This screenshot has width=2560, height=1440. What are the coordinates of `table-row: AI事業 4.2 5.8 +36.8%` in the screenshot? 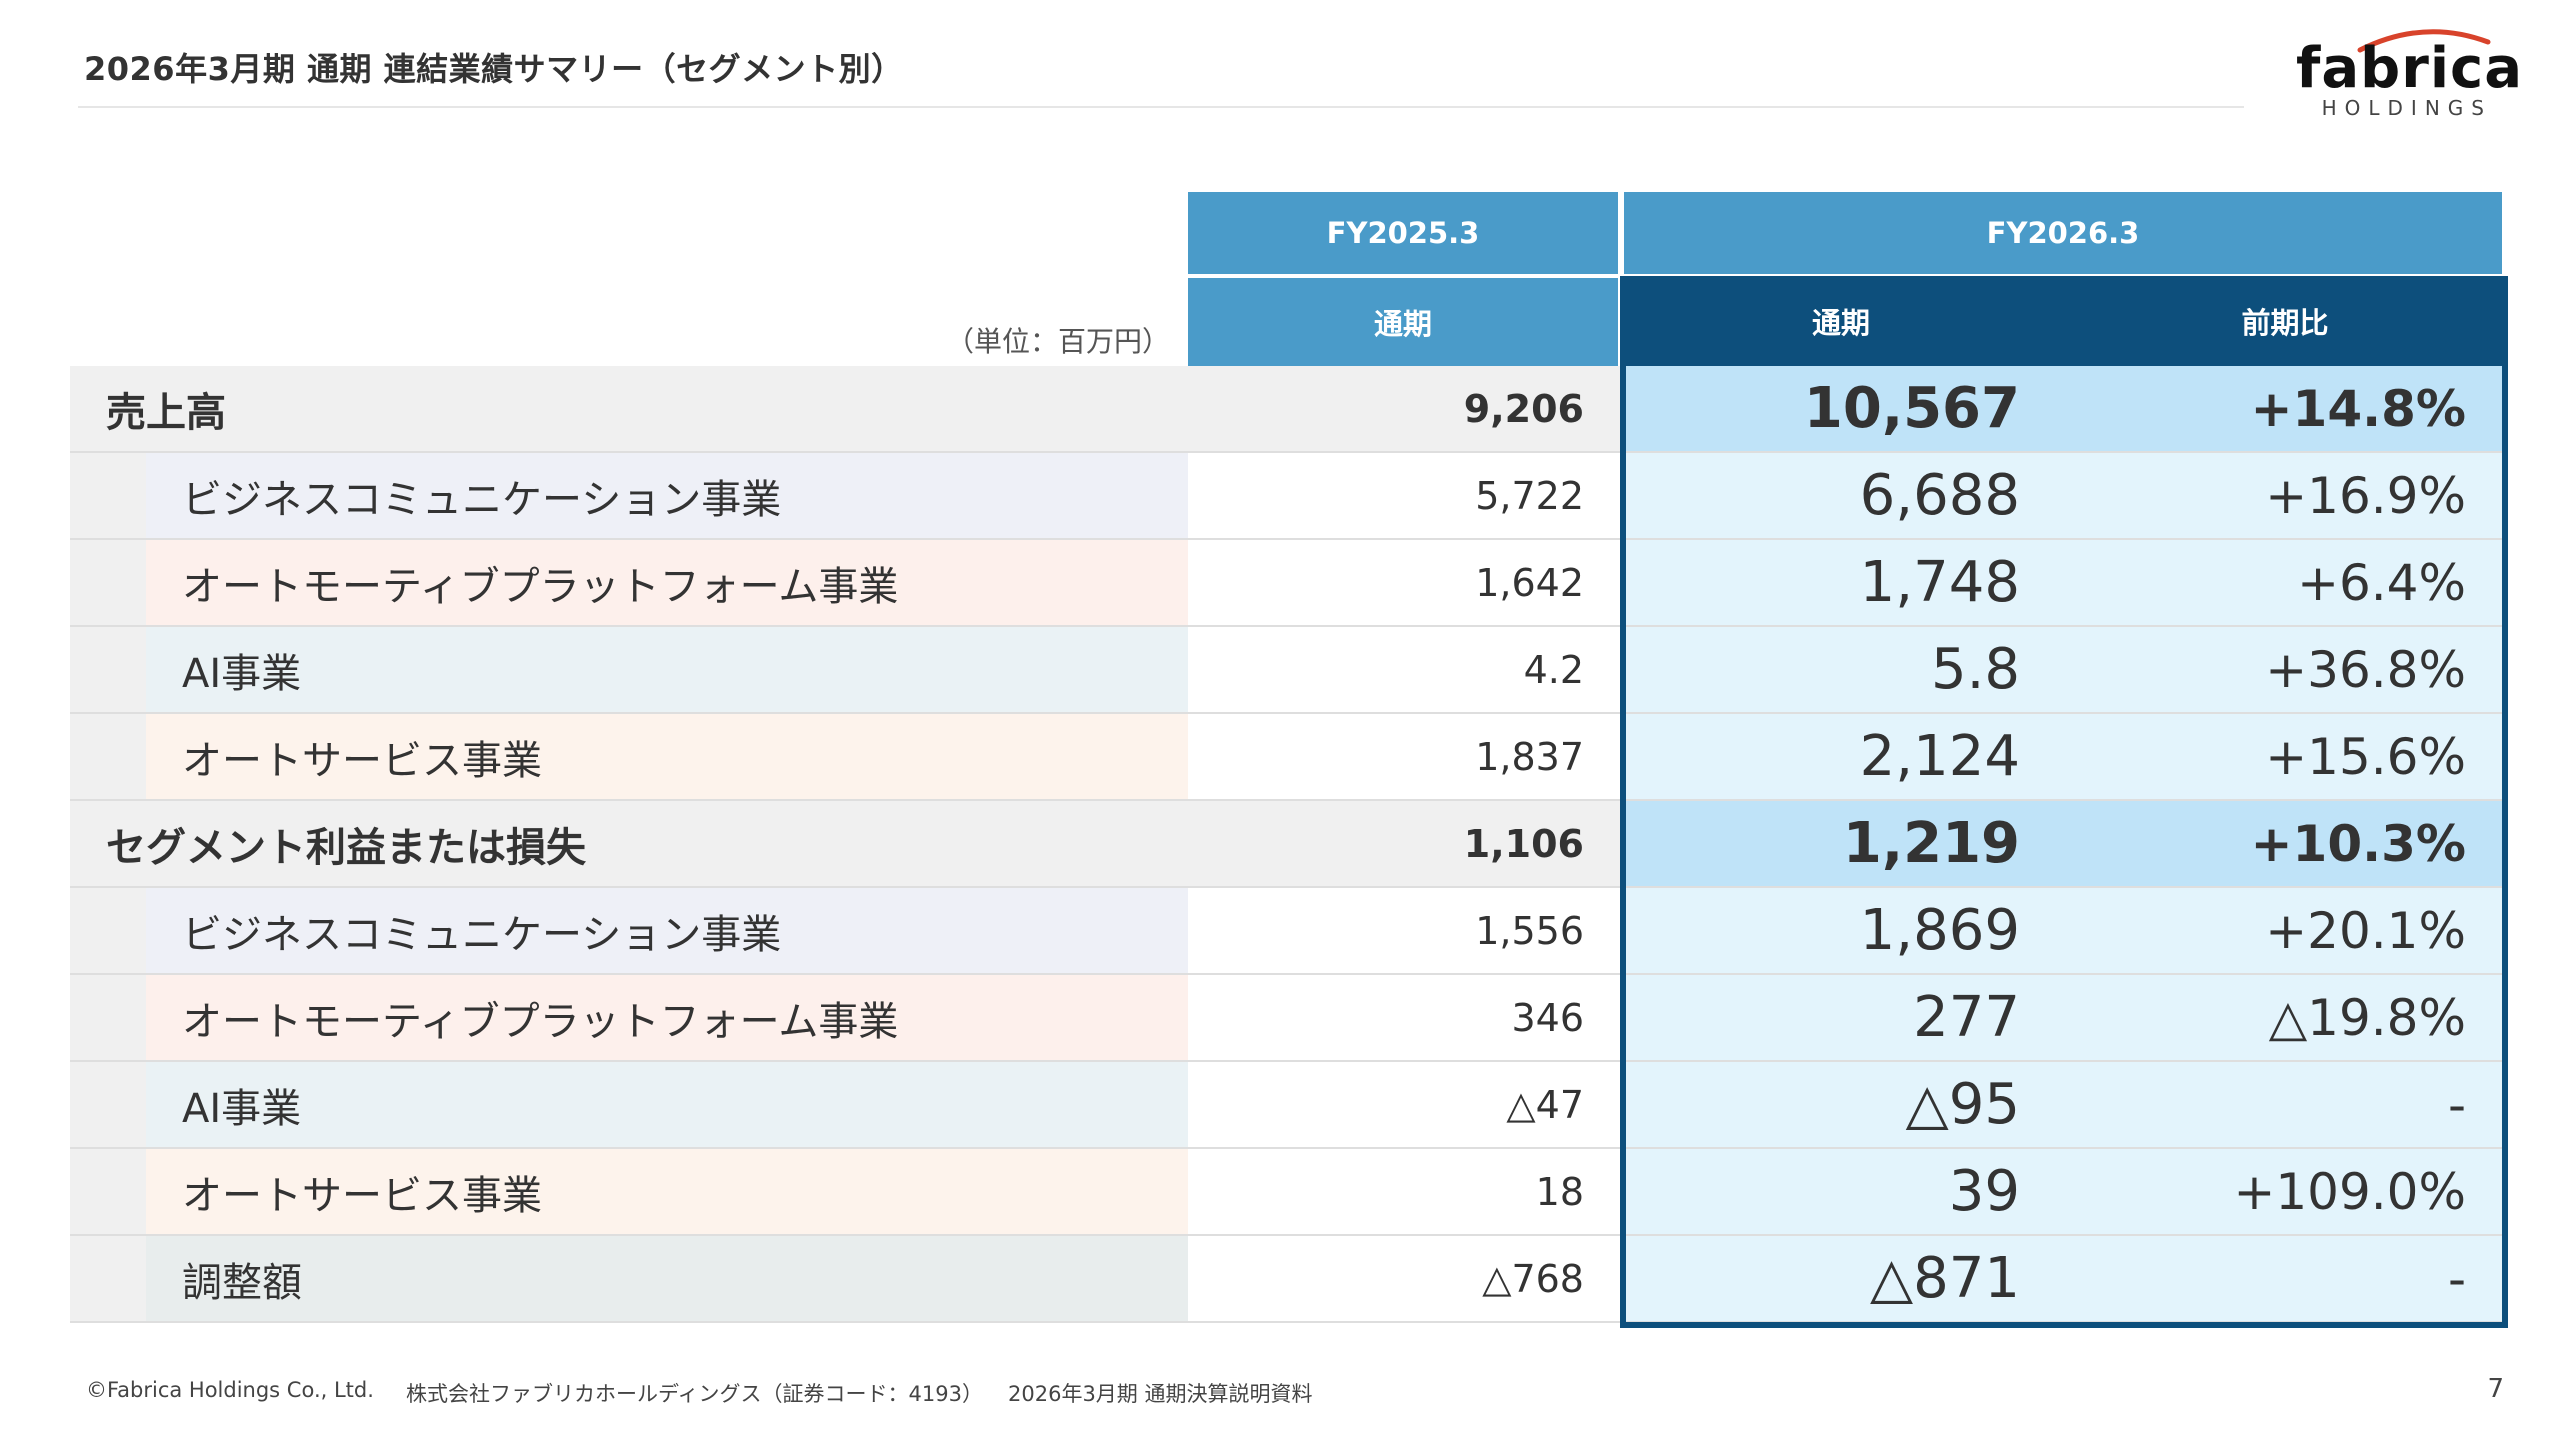 It's located at (1289, 670).